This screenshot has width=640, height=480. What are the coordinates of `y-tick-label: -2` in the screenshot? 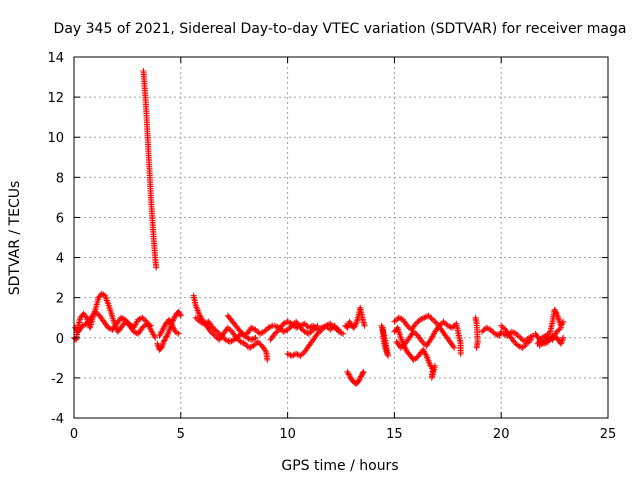 It's located at (57, 379).